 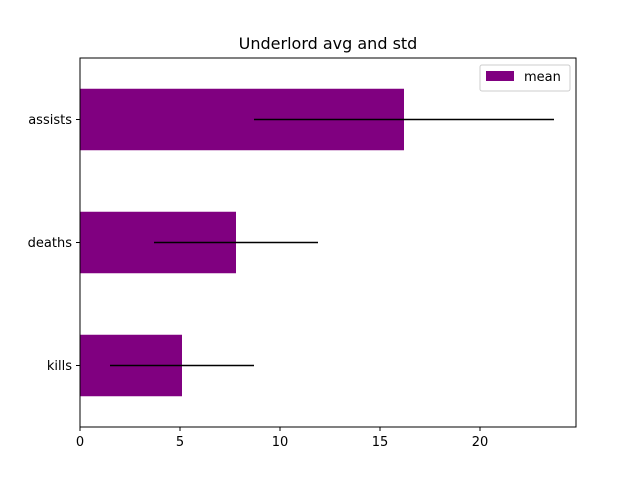 What do you see at coordinates (380, 442) in the screenshot?
I see `x-tick-label-15: 15` at bounding box center [380, 442].